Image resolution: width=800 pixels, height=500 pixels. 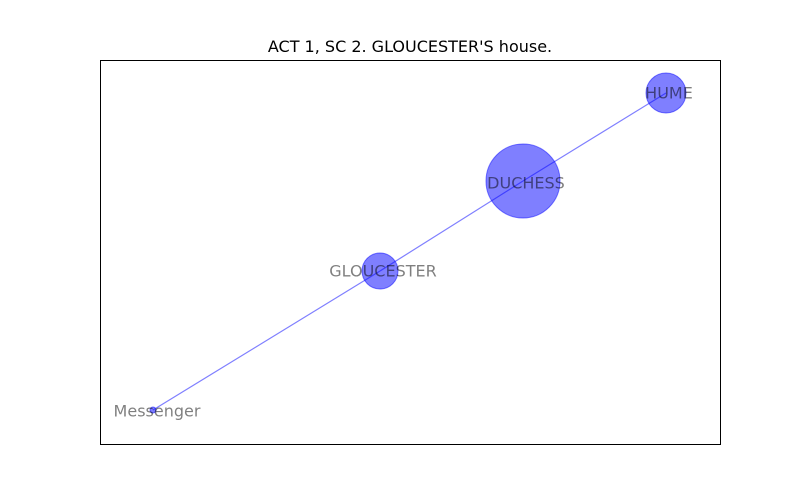 What do you see at coordinates (526, 183) in the screenshot?
I see `node-label-duchess: DUCHESS` at bounding box center [526, 183].